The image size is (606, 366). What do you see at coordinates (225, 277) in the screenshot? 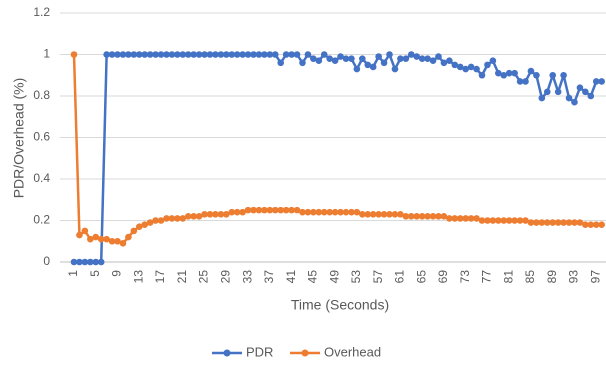
I see `x-tick-label: 29` at bounding box center [225, 277].